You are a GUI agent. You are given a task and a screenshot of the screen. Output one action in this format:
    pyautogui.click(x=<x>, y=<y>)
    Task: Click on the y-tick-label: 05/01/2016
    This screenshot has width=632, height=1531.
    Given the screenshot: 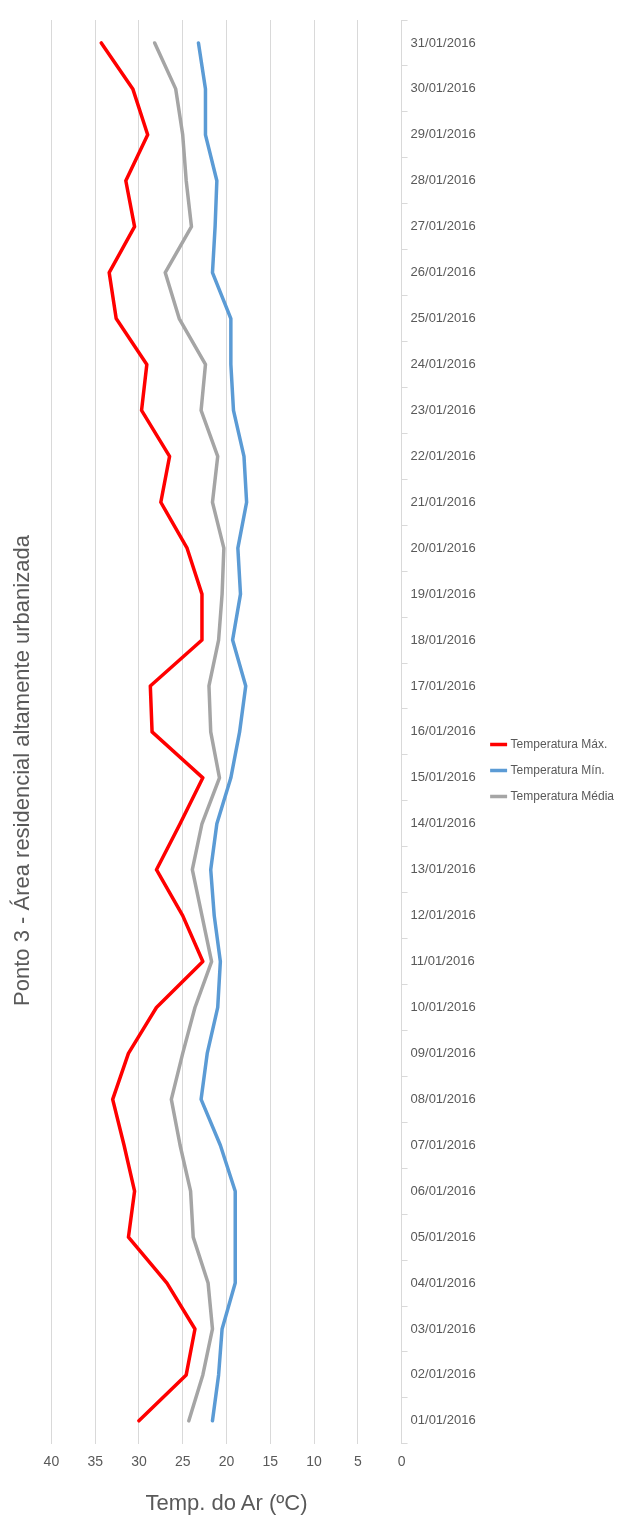 What is the action you would take?
    pyautogui.click(x=443, y=1236)
    